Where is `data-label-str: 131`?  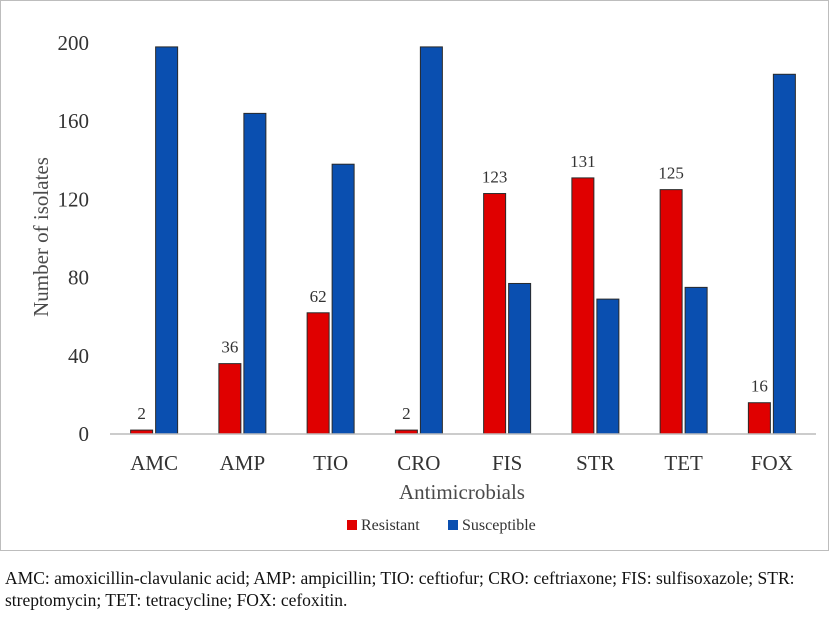
data-label-str: 131 is located at coordinates (583, 161).